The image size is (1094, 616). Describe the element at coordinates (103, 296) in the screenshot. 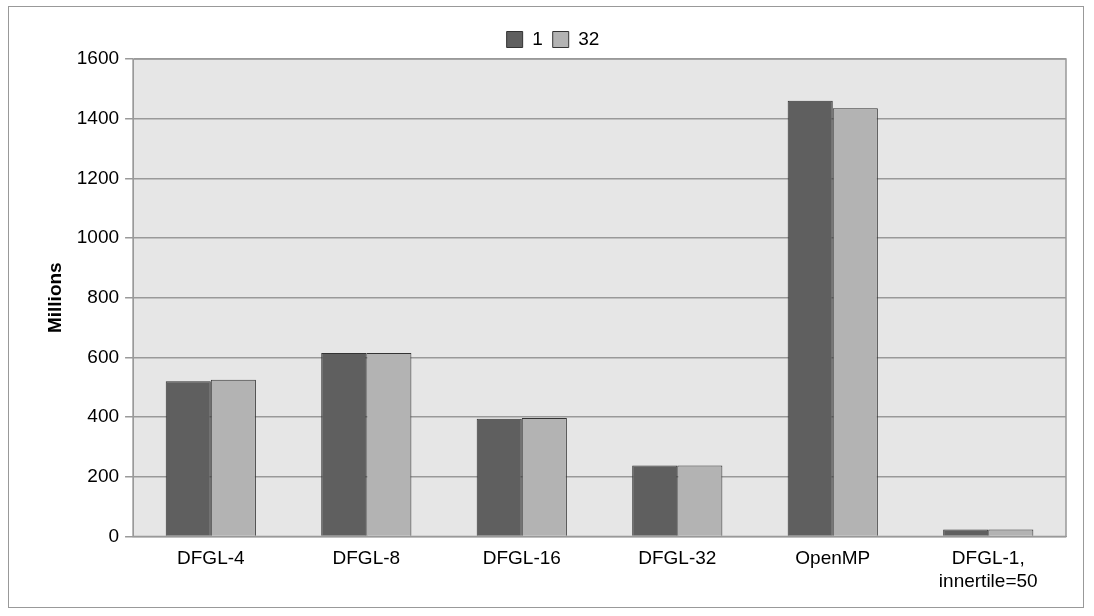

I see `y-tick-label: 800` at that location.